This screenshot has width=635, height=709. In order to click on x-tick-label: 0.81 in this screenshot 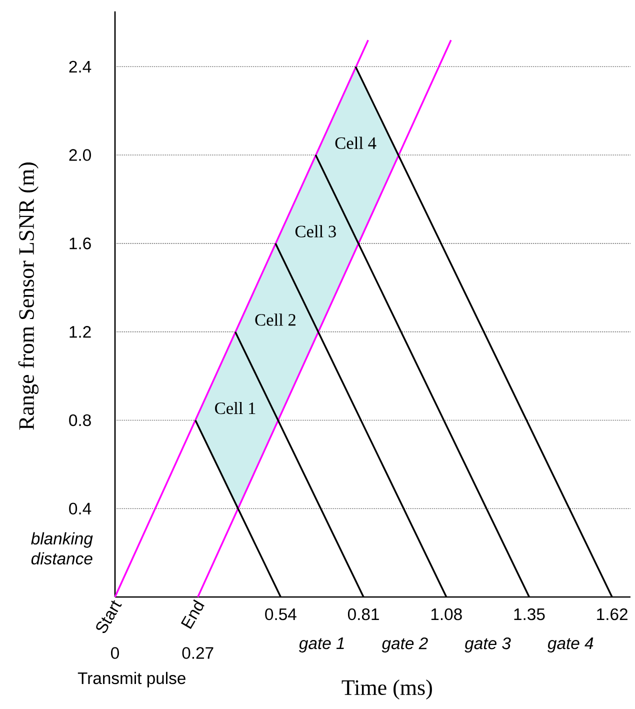, I will do `click(363, 614)`.